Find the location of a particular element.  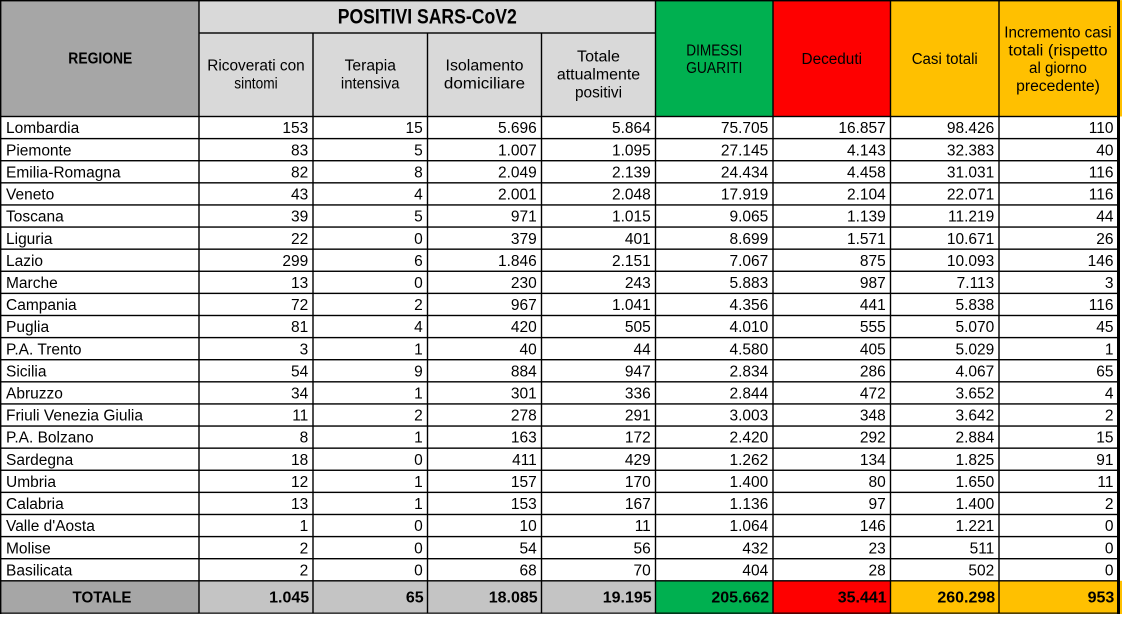

svg-text: 947 is located at coordinates (638, 371).